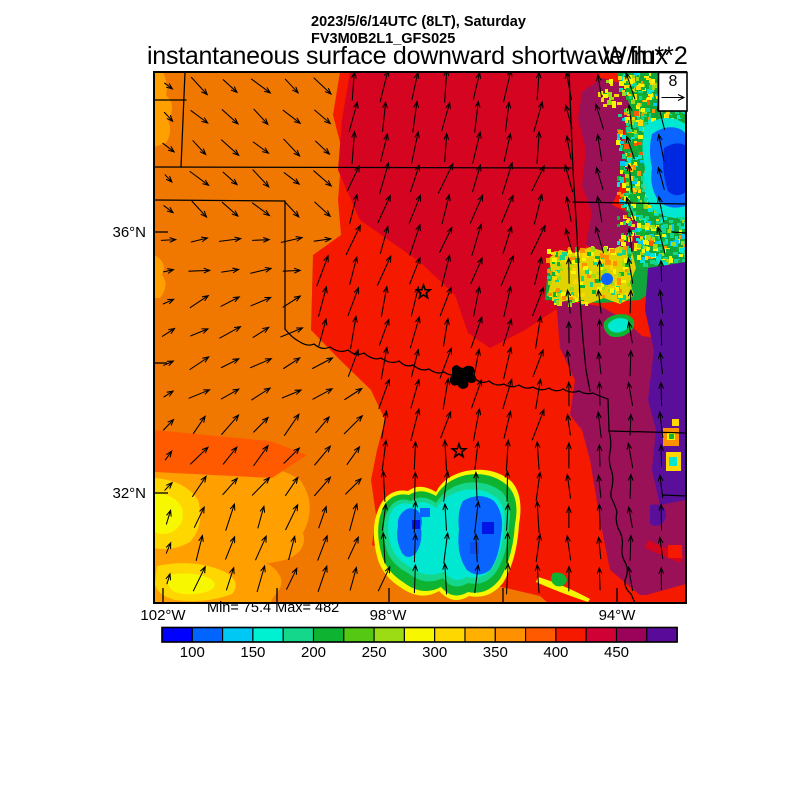 This screenshot has height=800, width=800. What do you see at coordinates (163, 615) in the screenshot?
I see `svg-text: 102°W` at bounding box center [163, 615].